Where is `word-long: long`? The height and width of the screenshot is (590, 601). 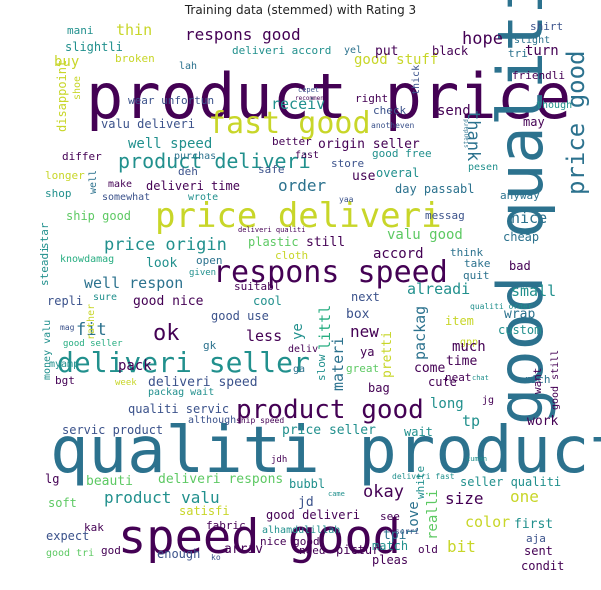
word-long: long is located at coordinates (447, 404).